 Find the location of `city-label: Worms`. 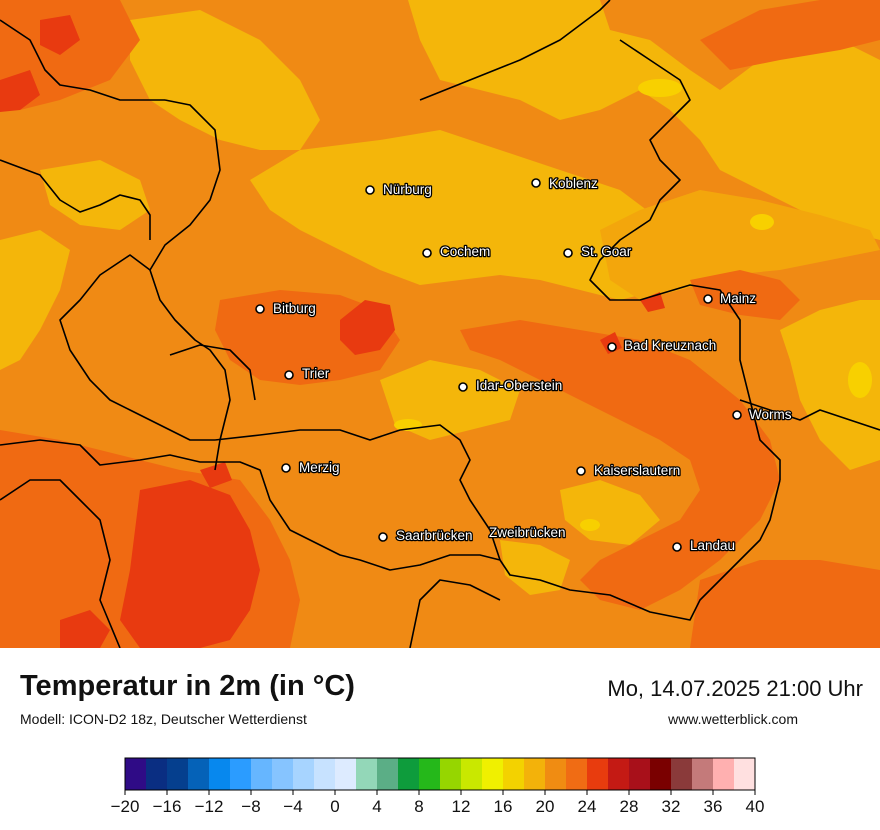

city-label: Worms is located at coordinates (770, 414).